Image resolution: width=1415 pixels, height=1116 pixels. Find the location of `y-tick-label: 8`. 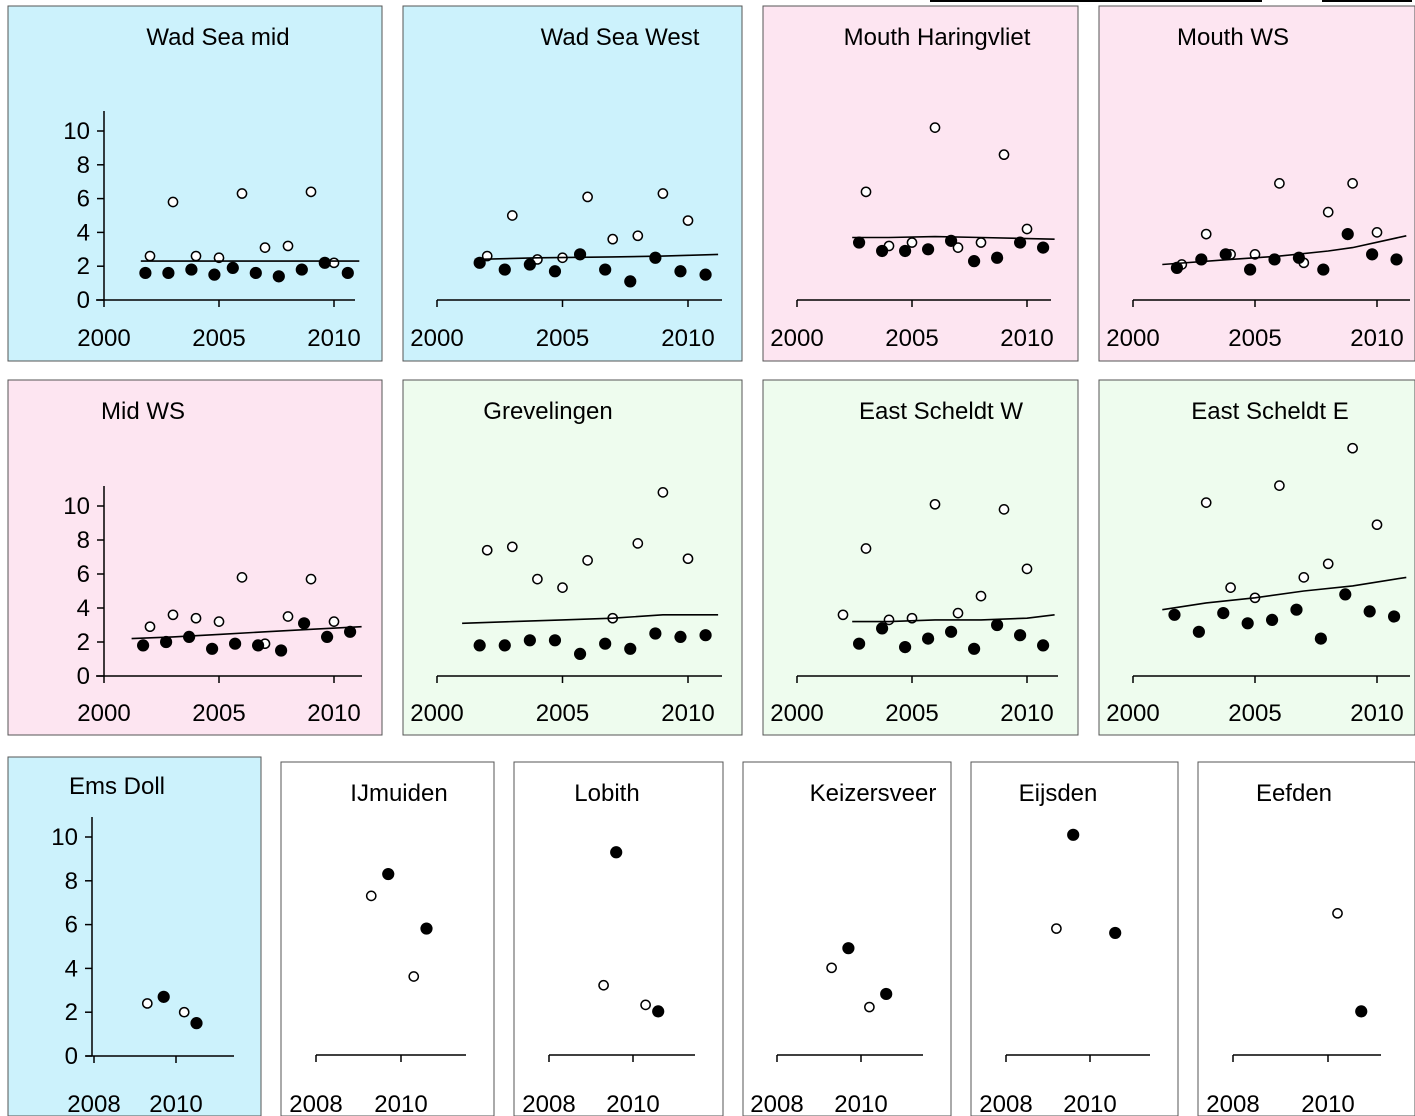

y-tick-label: 8 is located at coordinates (83, 165).